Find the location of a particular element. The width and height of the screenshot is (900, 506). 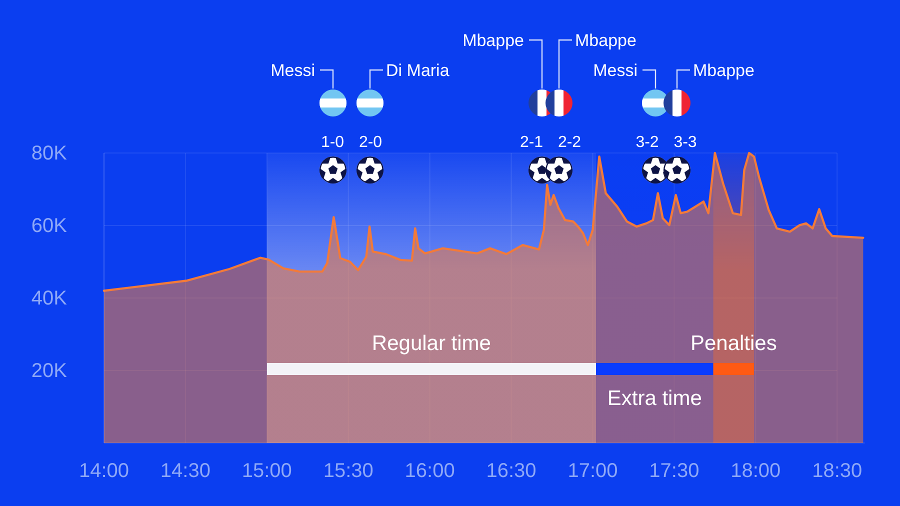

band-label: Extra time is located at coordinates (654, 398).